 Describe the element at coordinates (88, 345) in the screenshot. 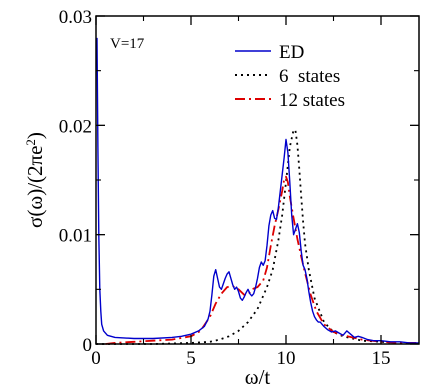

I see `y-tick-label: 0` at that location.